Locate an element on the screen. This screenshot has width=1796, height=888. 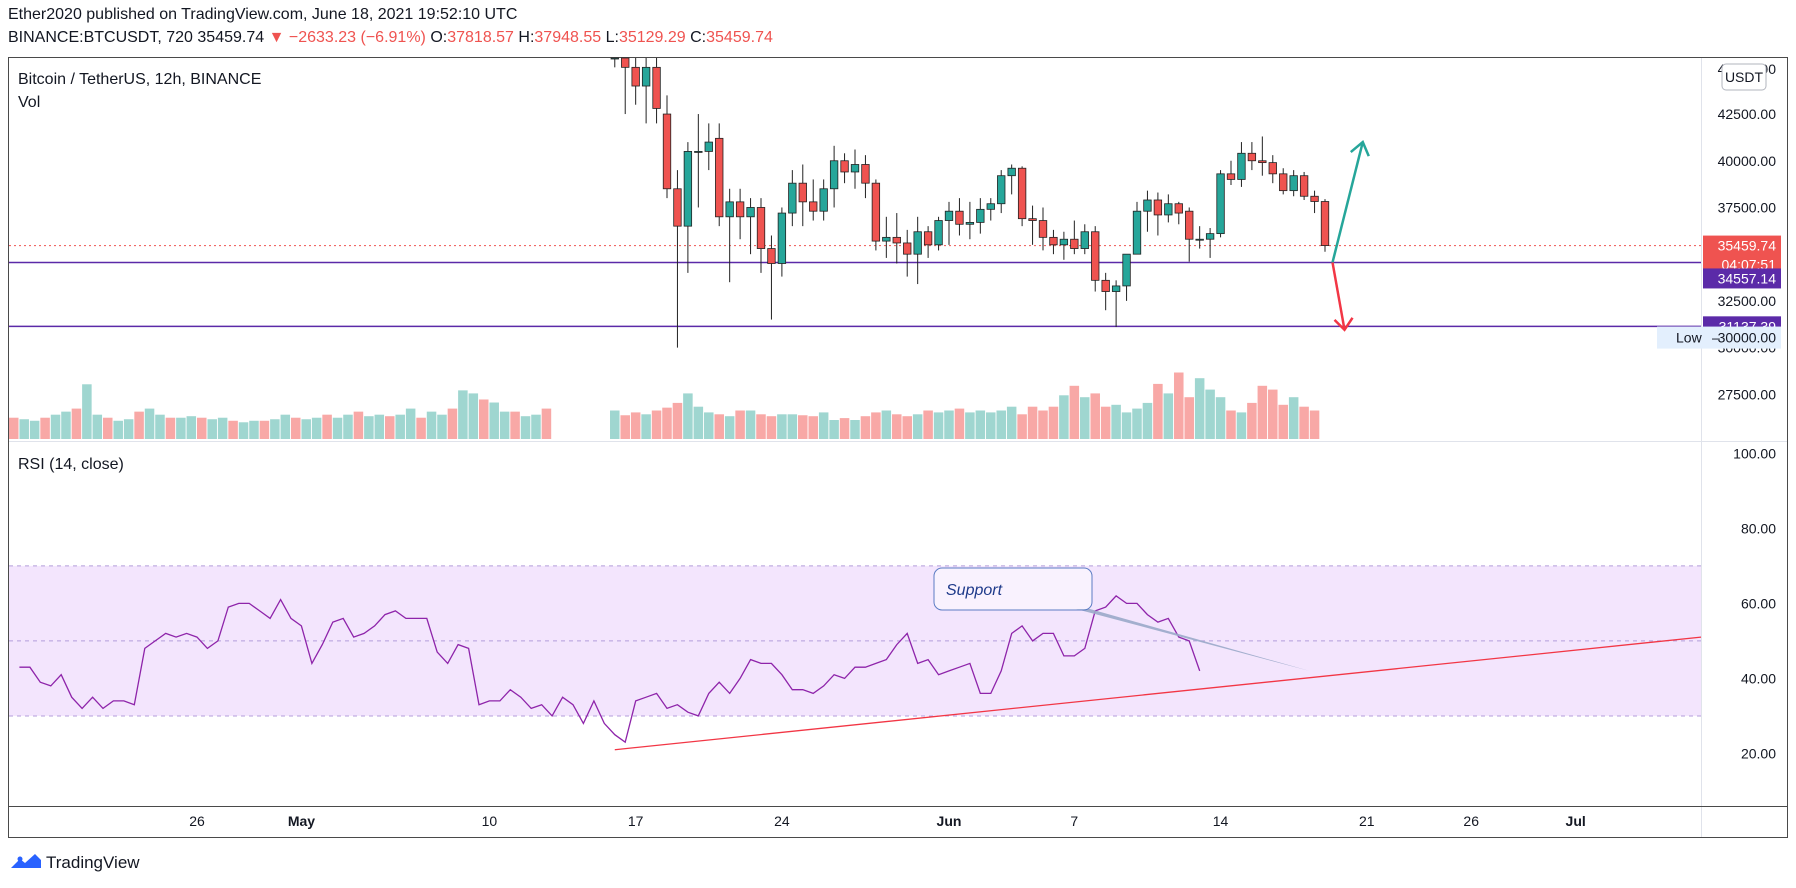
low-label: Low is located at coordinates (1689, 338).